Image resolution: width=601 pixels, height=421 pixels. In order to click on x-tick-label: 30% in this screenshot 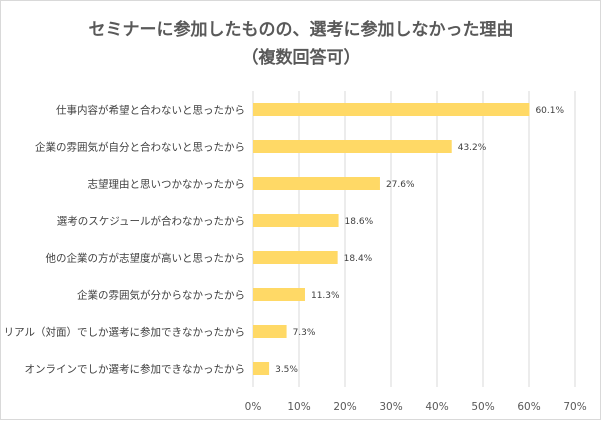, I will do `click(390, 407)`.